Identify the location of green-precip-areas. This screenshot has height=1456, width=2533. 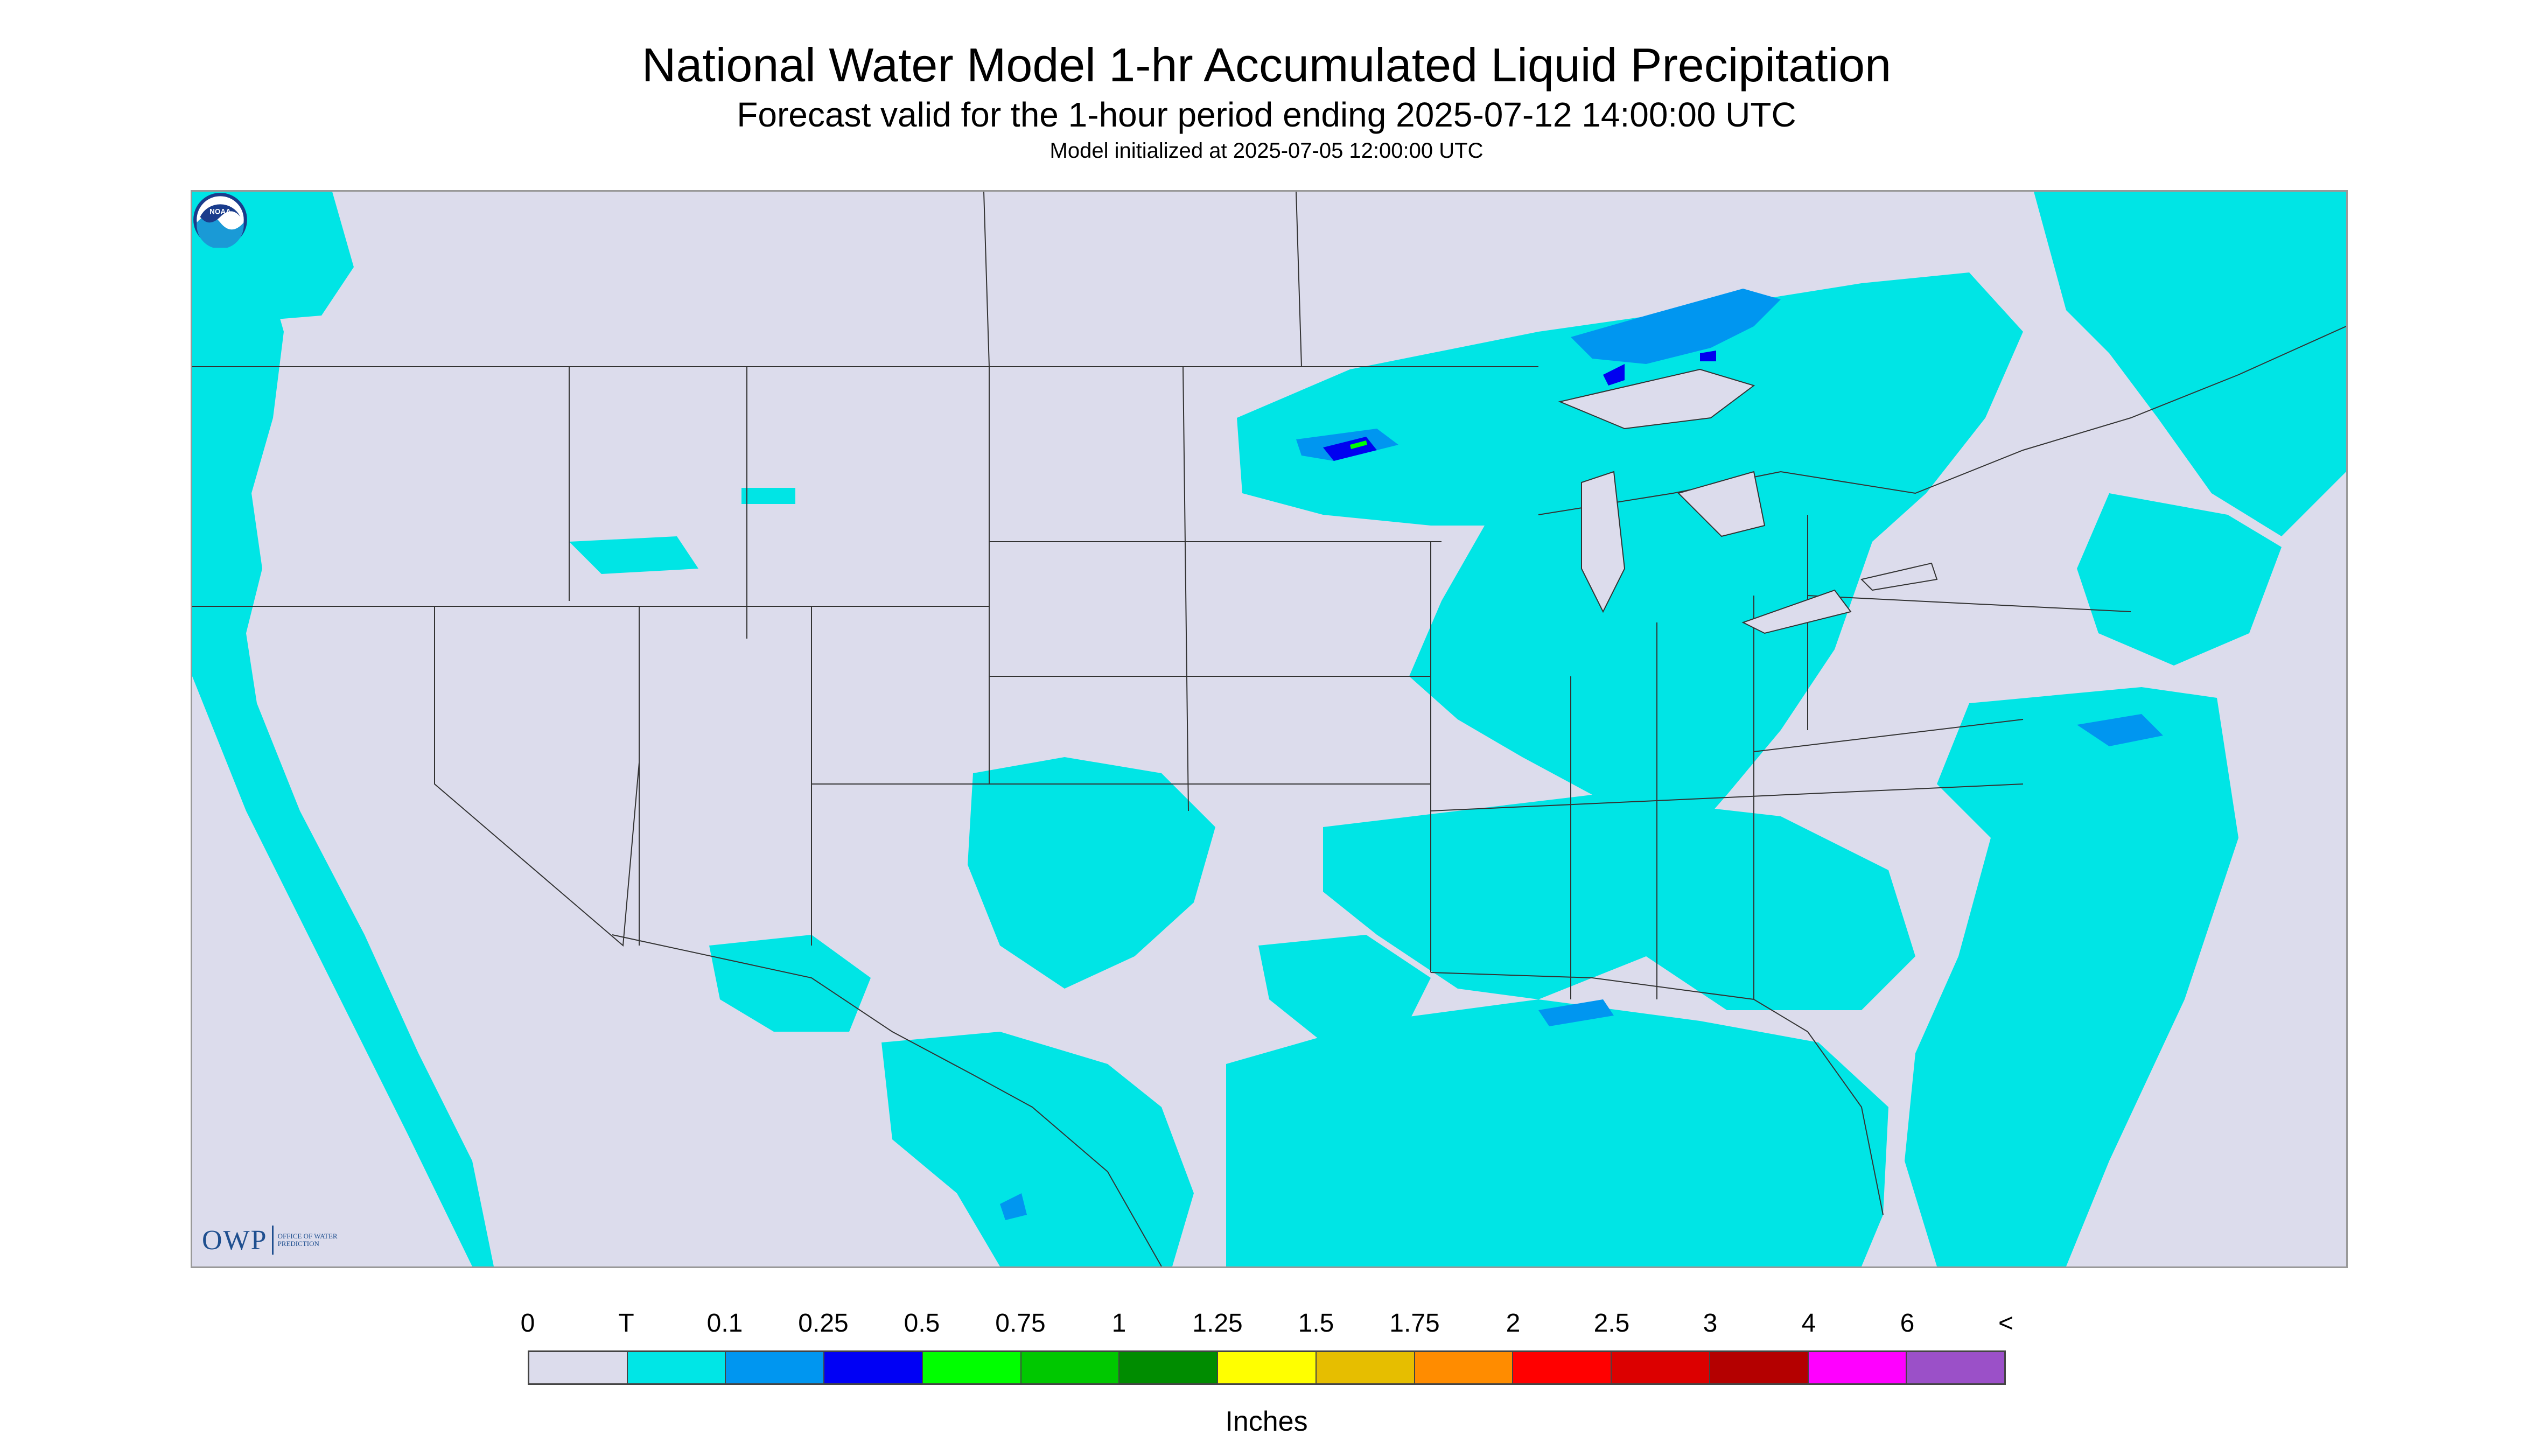
(1358, 444).